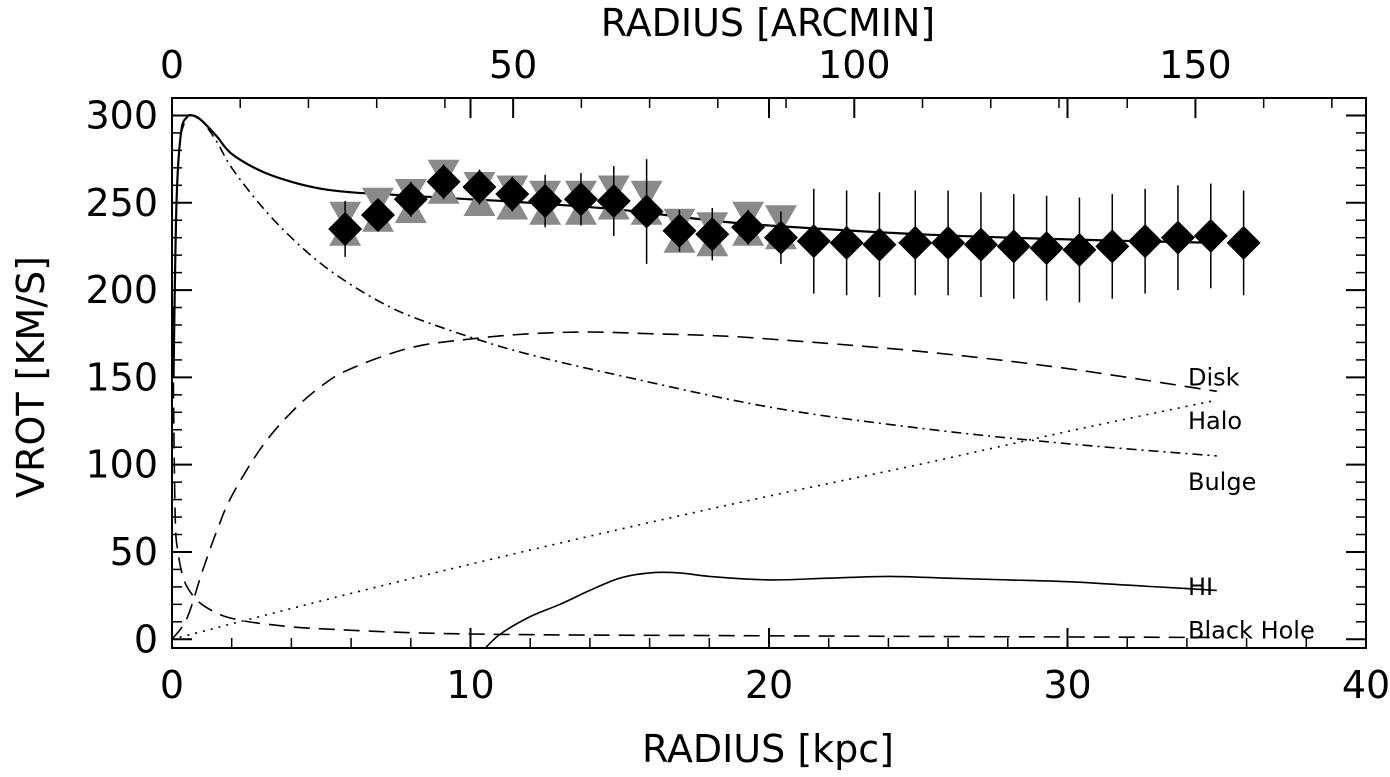 Image resolution: width=1390 pixels, height=777 pixels. What do you see at coordinates (768, 23) in the screenshot?
I see `x2-axis-label: RADIUS [ARCMIN]` at bounding box center [768, 23].